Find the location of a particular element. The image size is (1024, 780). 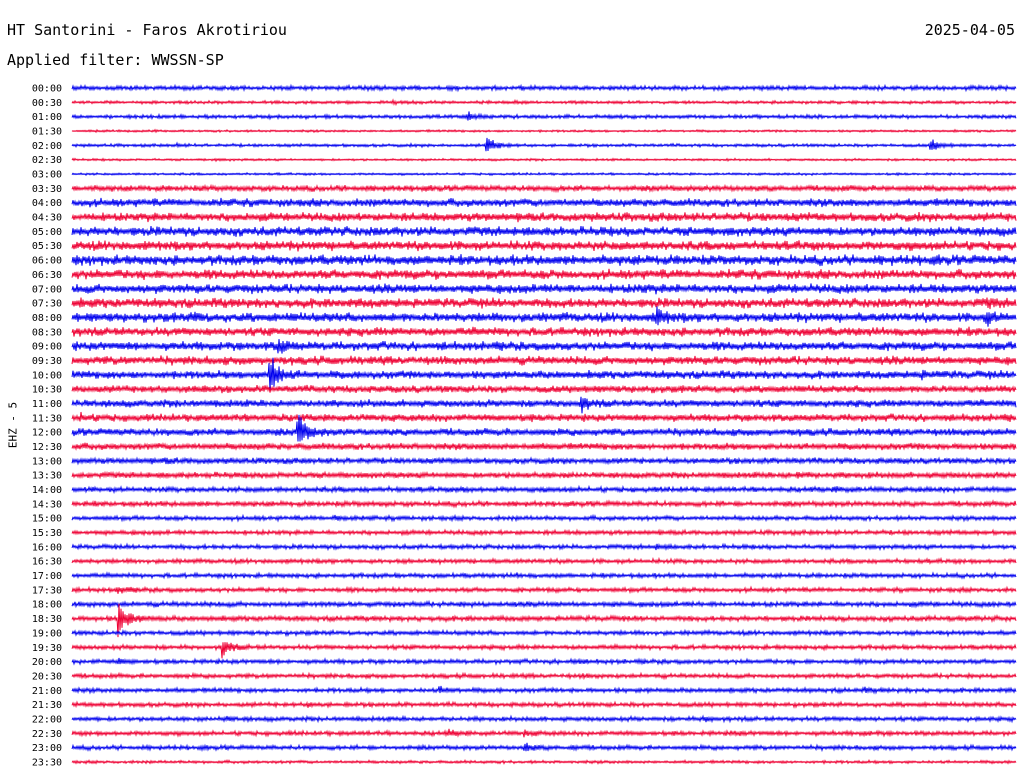

trace-line-1900 is located at coordinates (544, 633).